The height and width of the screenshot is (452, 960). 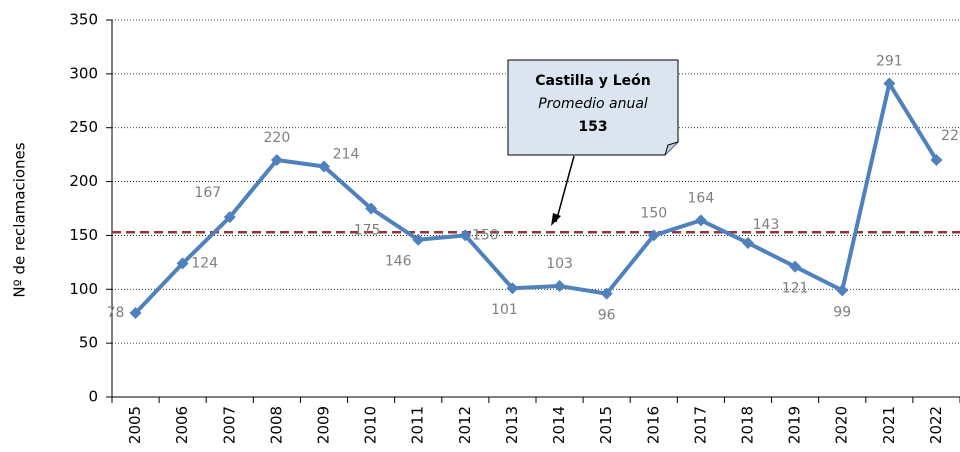 I want to click on data-label: 96, so click(x=607, y=316).